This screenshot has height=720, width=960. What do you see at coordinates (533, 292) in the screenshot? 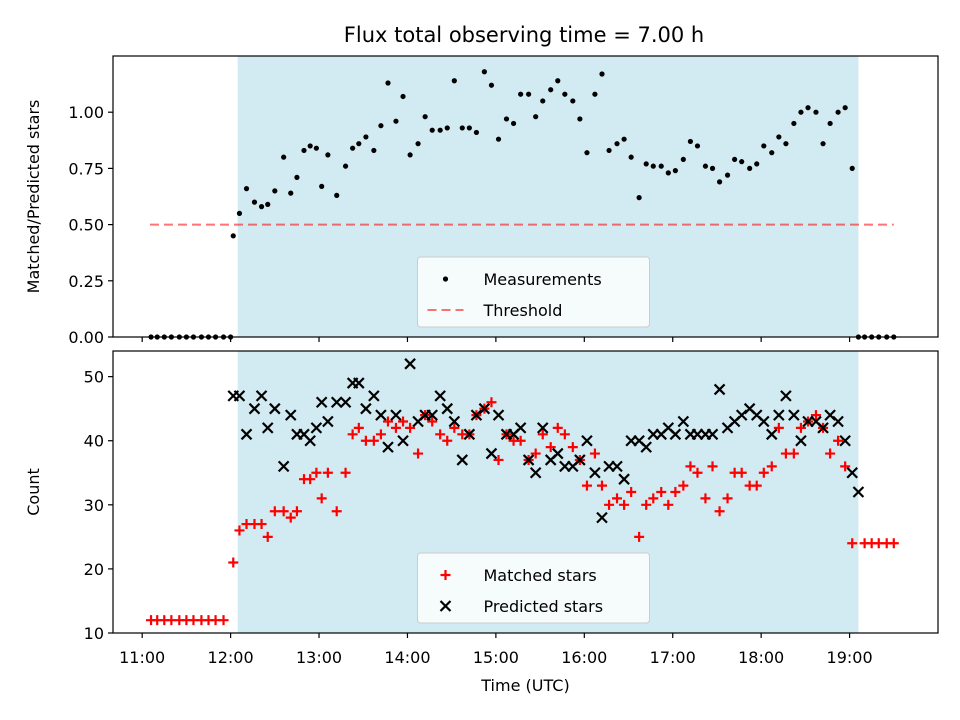
I see `legend-box` at bounding box center [533, 292].